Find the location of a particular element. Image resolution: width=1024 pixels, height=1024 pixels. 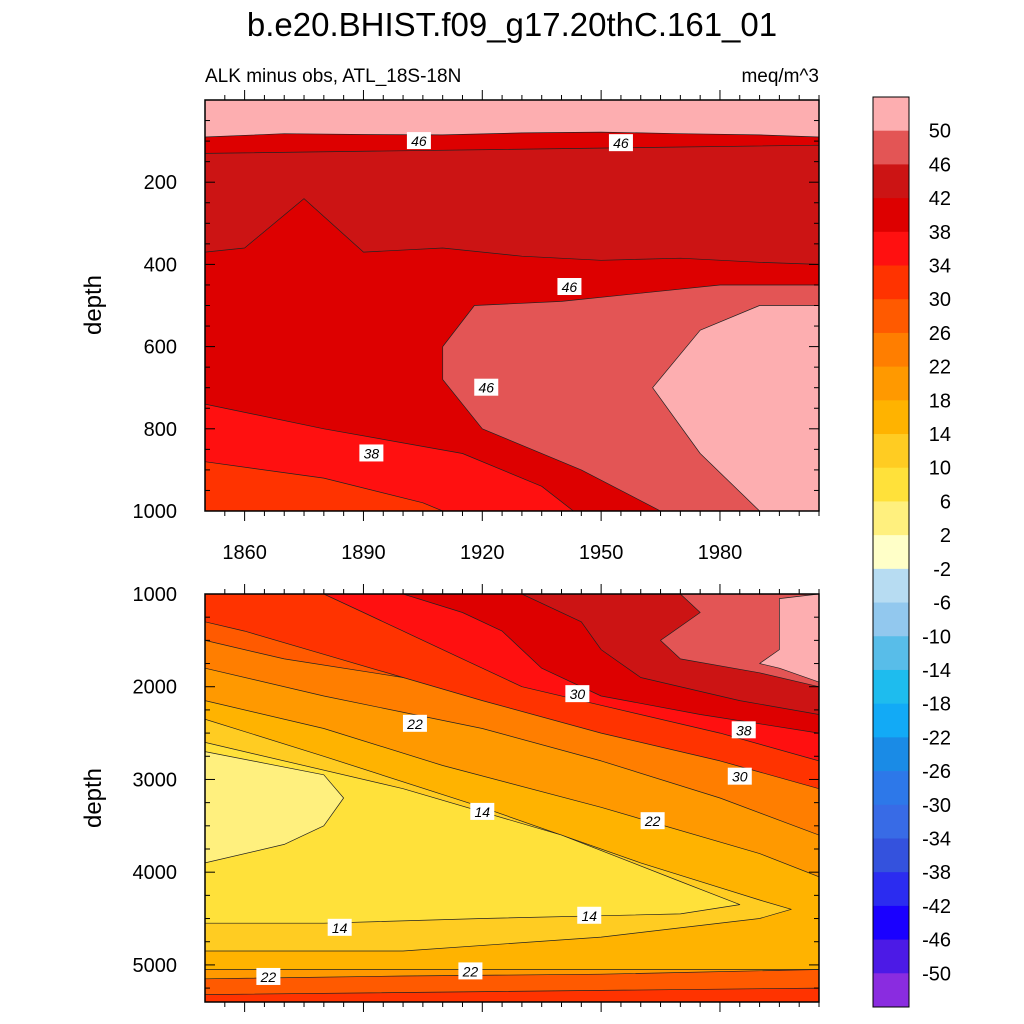

colorbar-label: 18 is located at coordinates (940, 401).